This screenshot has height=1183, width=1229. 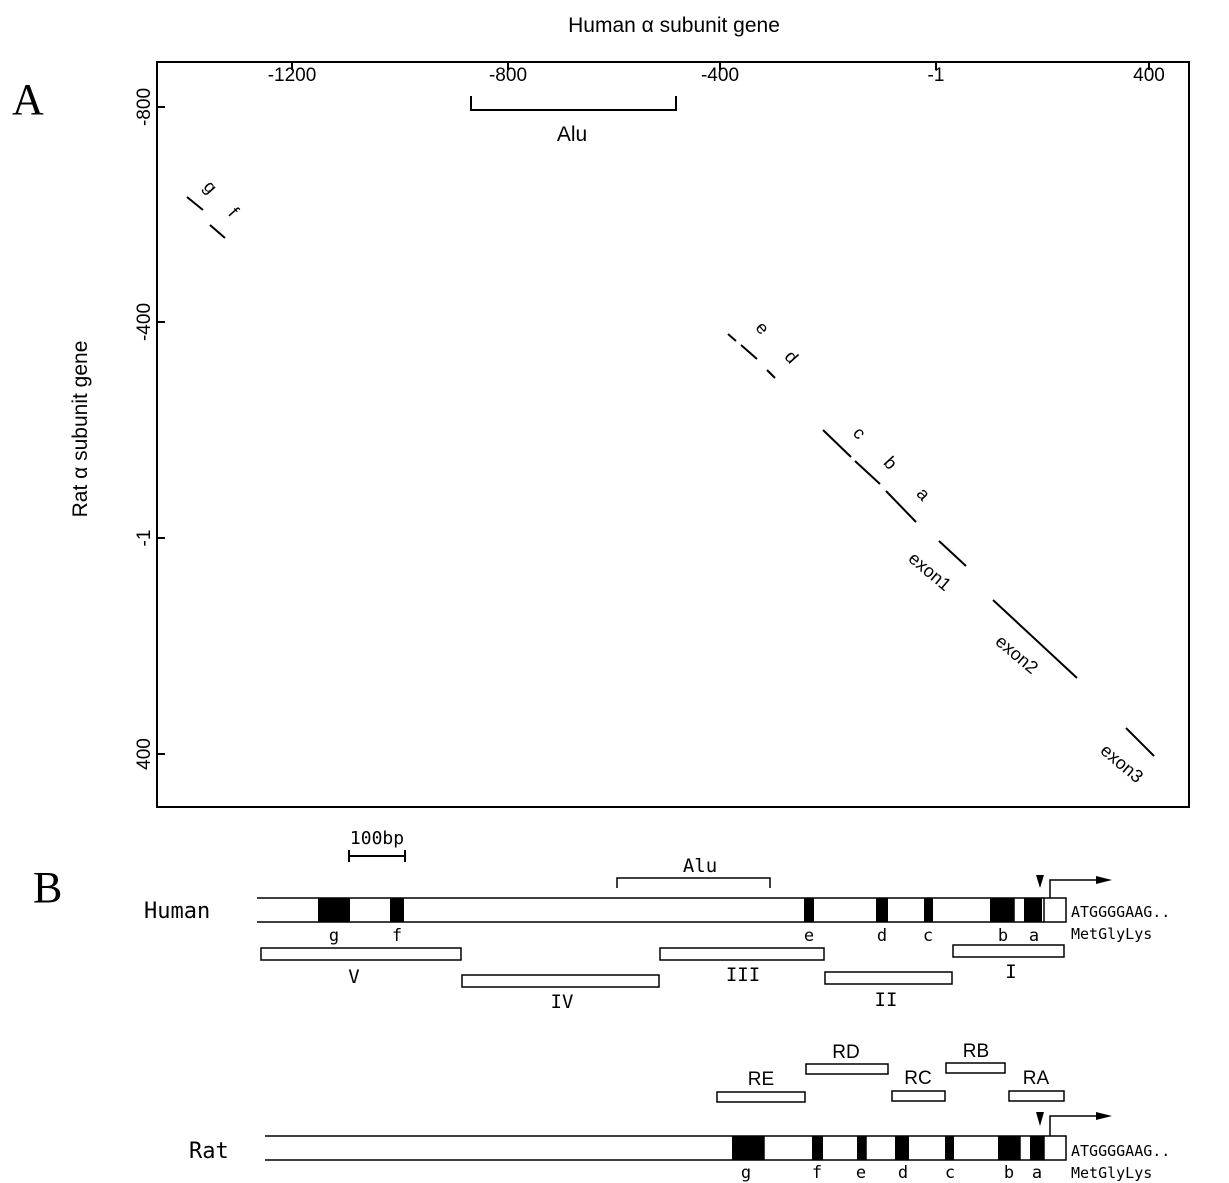 I want to click on x-tick-label: -400, so click(x=720, y=75).